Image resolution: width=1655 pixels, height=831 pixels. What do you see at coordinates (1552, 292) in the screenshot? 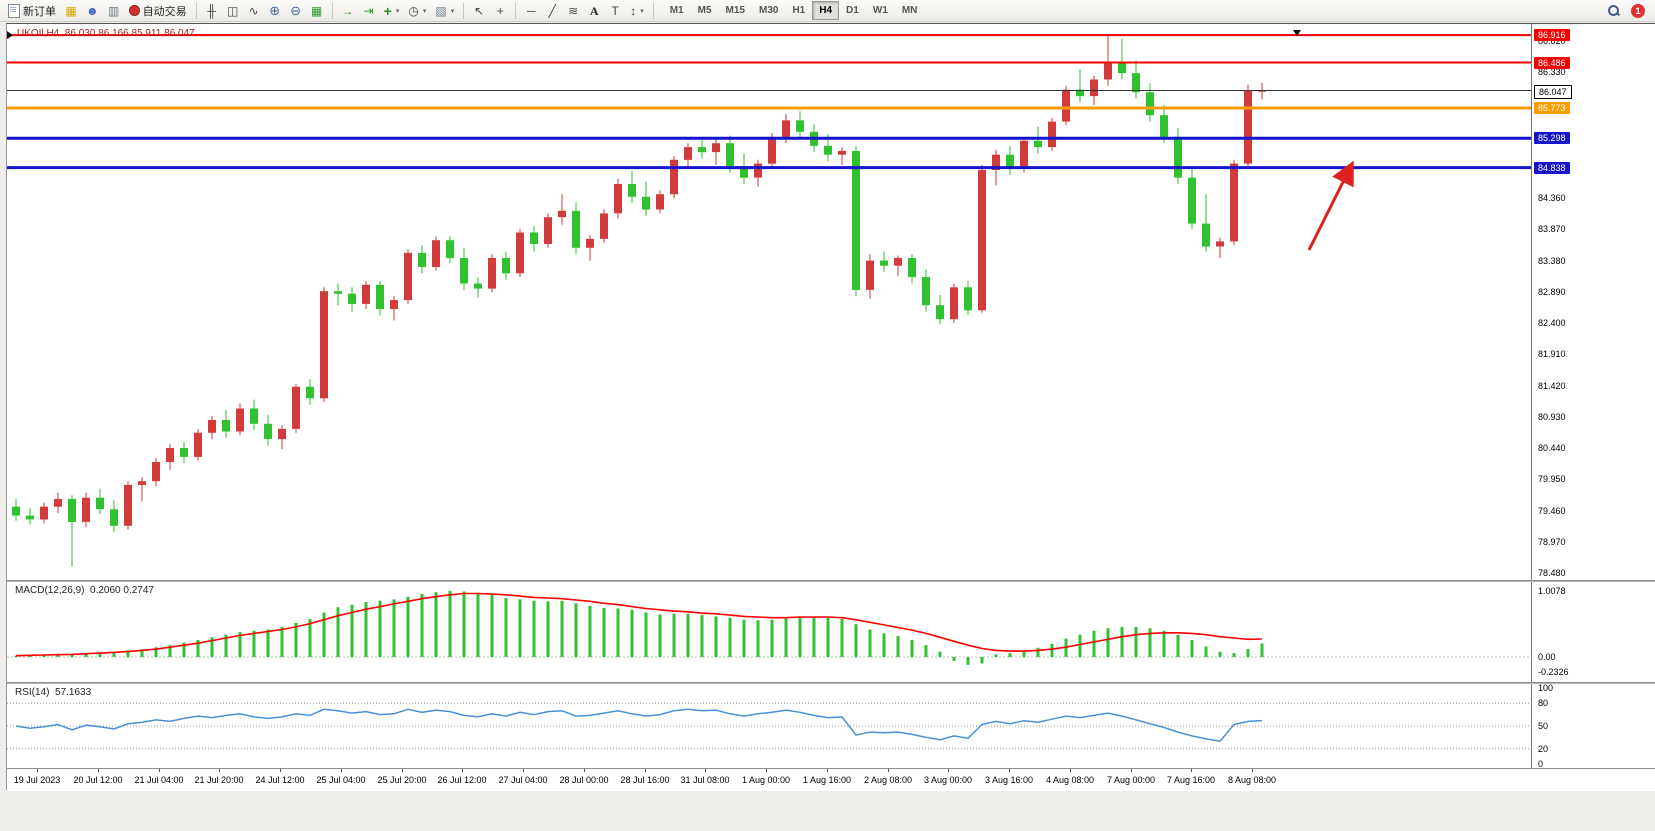
I see `price-tick: 82.890` at bounding box center [1552, 292].